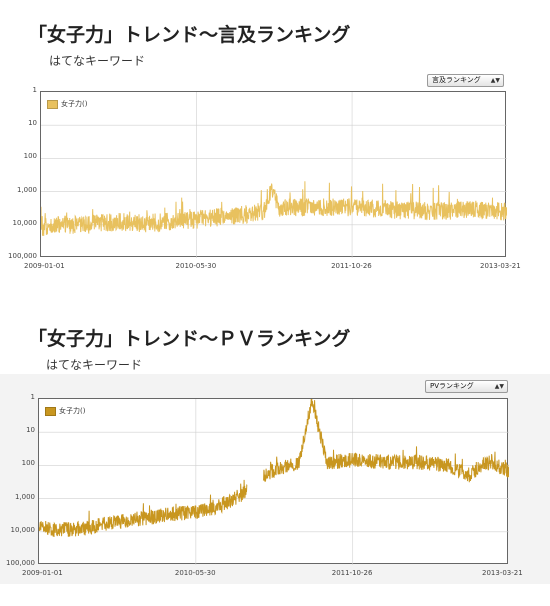 The width and height of the screenshot is (550, 606). What do you see at coordinates (189, 339) in the screenshot?
I see `chart-2-title: 「女子力」トレンド〜ＰＶランキング` at bounding box center [189, 339].